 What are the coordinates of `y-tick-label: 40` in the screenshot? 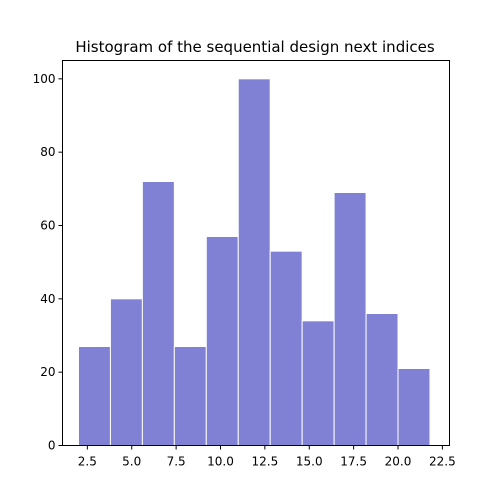 It's located at (47, 299).